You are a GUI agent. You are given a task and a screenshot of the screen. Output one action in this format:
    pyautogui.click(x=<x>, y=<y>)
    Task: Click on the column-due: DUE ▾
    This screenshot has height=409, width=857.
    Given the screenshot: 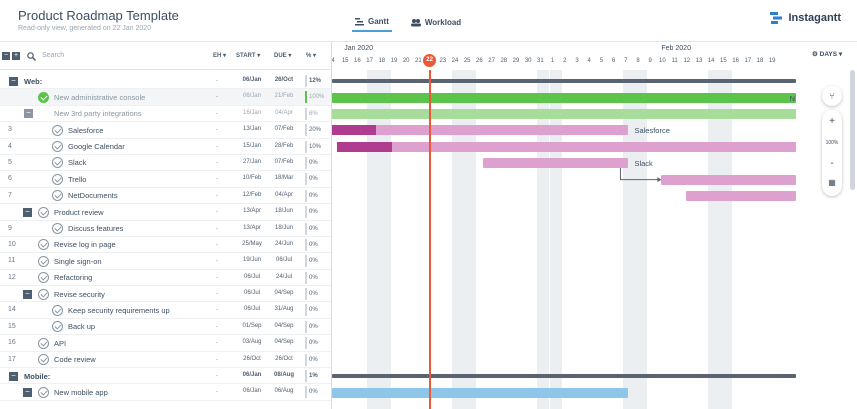 What is the action you would take?
    pyautogui.click(x=283, y=56)
    